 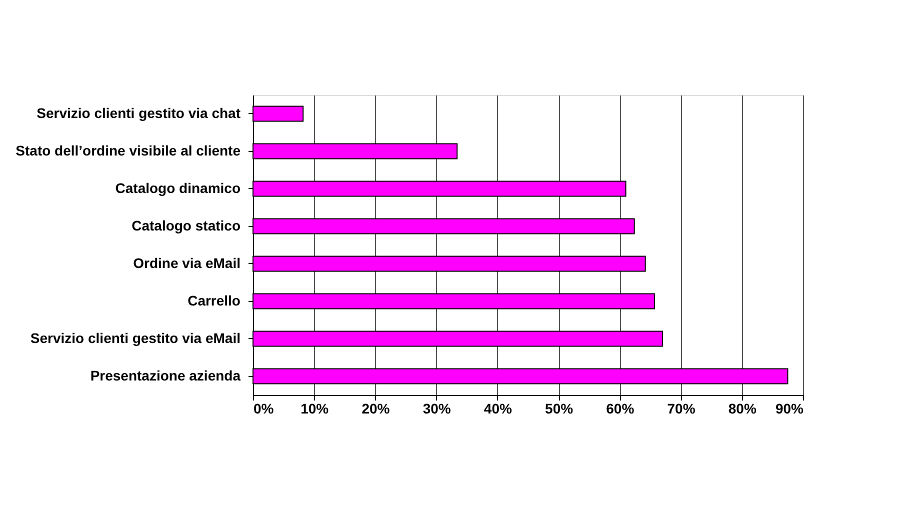 What do you see at coordinates (376, 408) in the screenshot?
I see `x-tick-label: 20%` at bounding box center [376, 408].